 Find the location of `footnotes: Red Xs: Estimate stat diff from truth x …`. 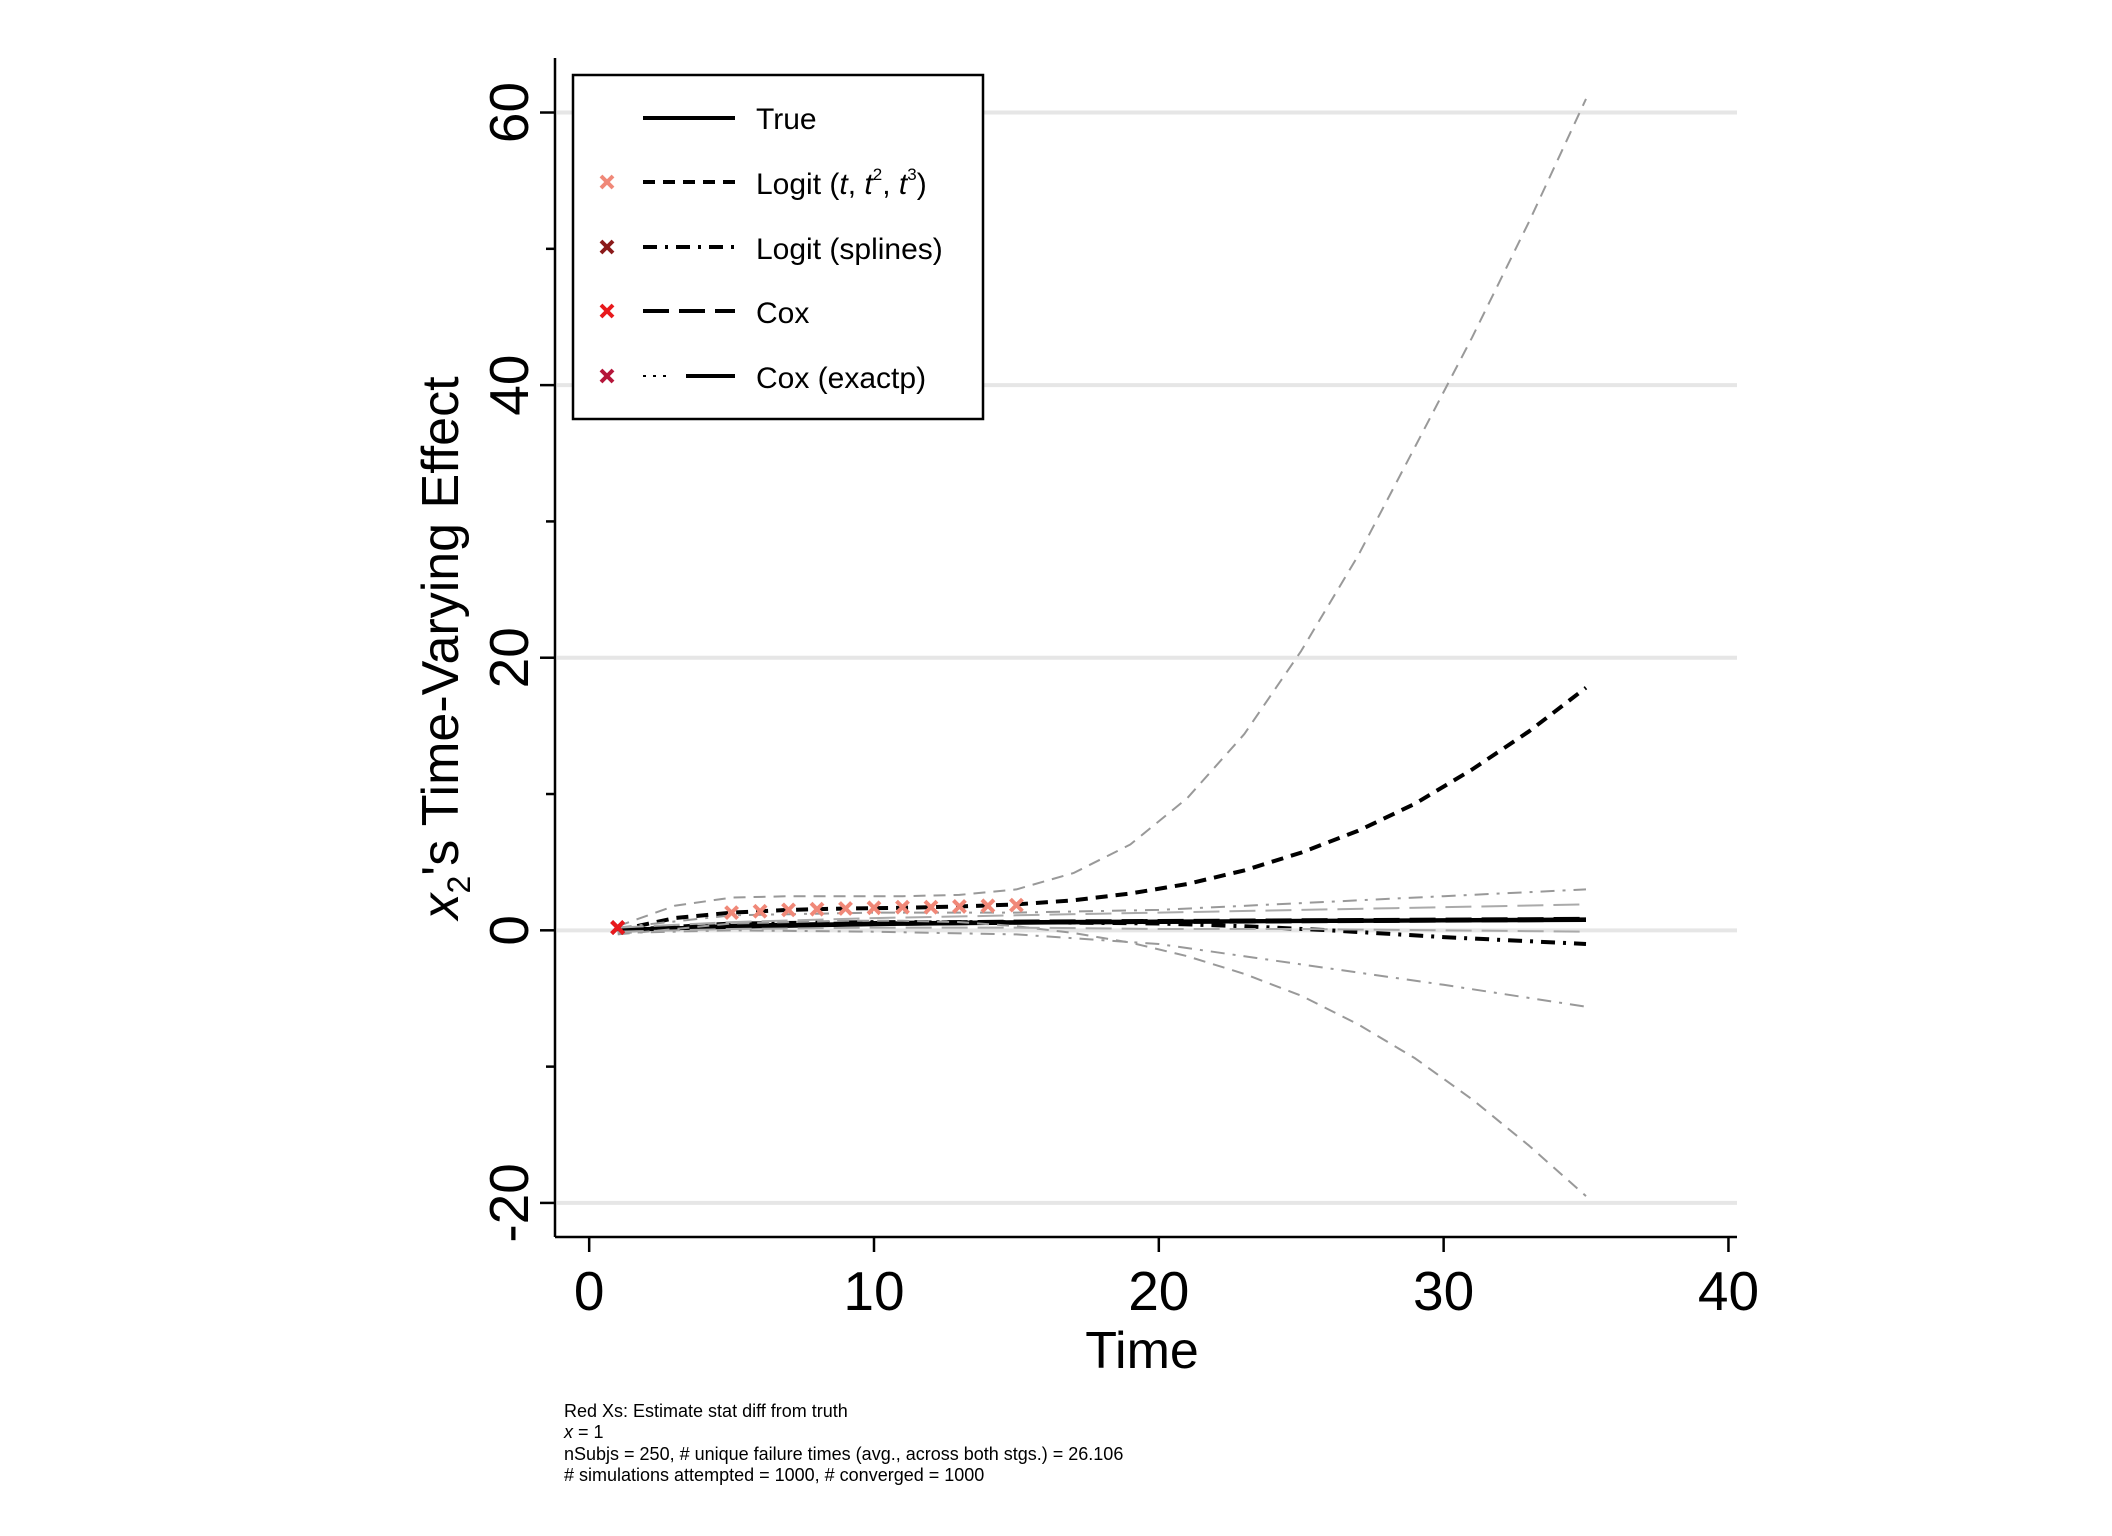

footnotes: Red Xs: Estimate stat diff from truth x … is located at coordinates (843, 1443).